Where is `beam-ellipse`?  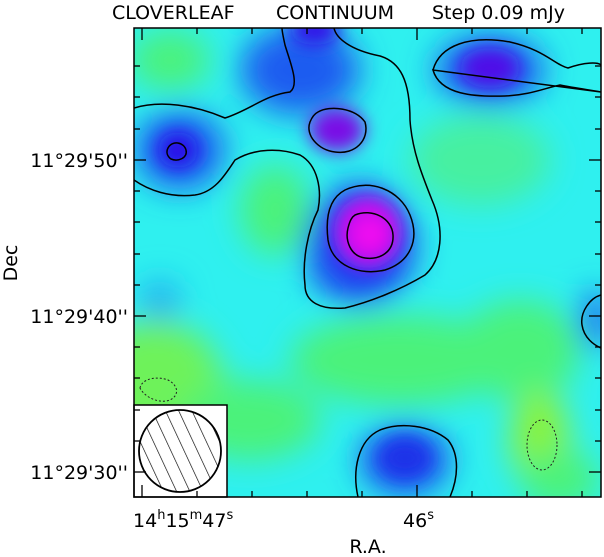 beam-ellipse is located at coordinates (180, 451).